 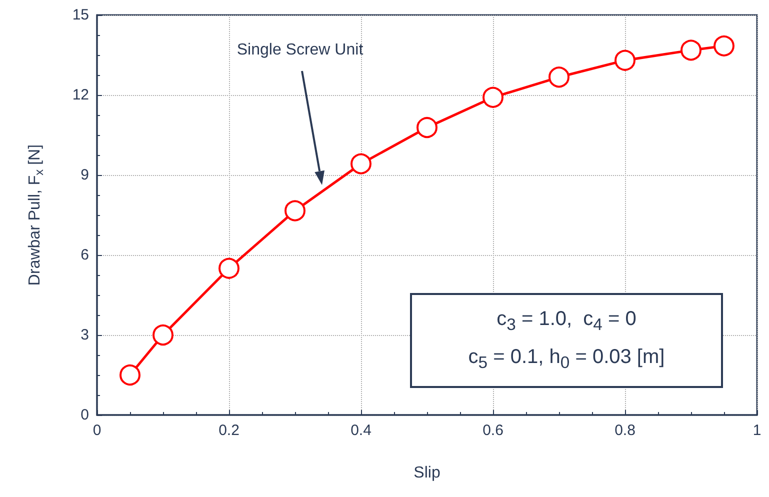 I want to click on y-tick-label: 12, so click(x=80, y=95).